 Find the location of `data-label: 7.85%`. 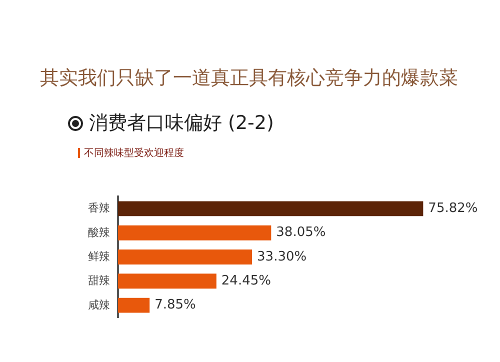

data-label: 7.85% is located at coordinates (175, 305).